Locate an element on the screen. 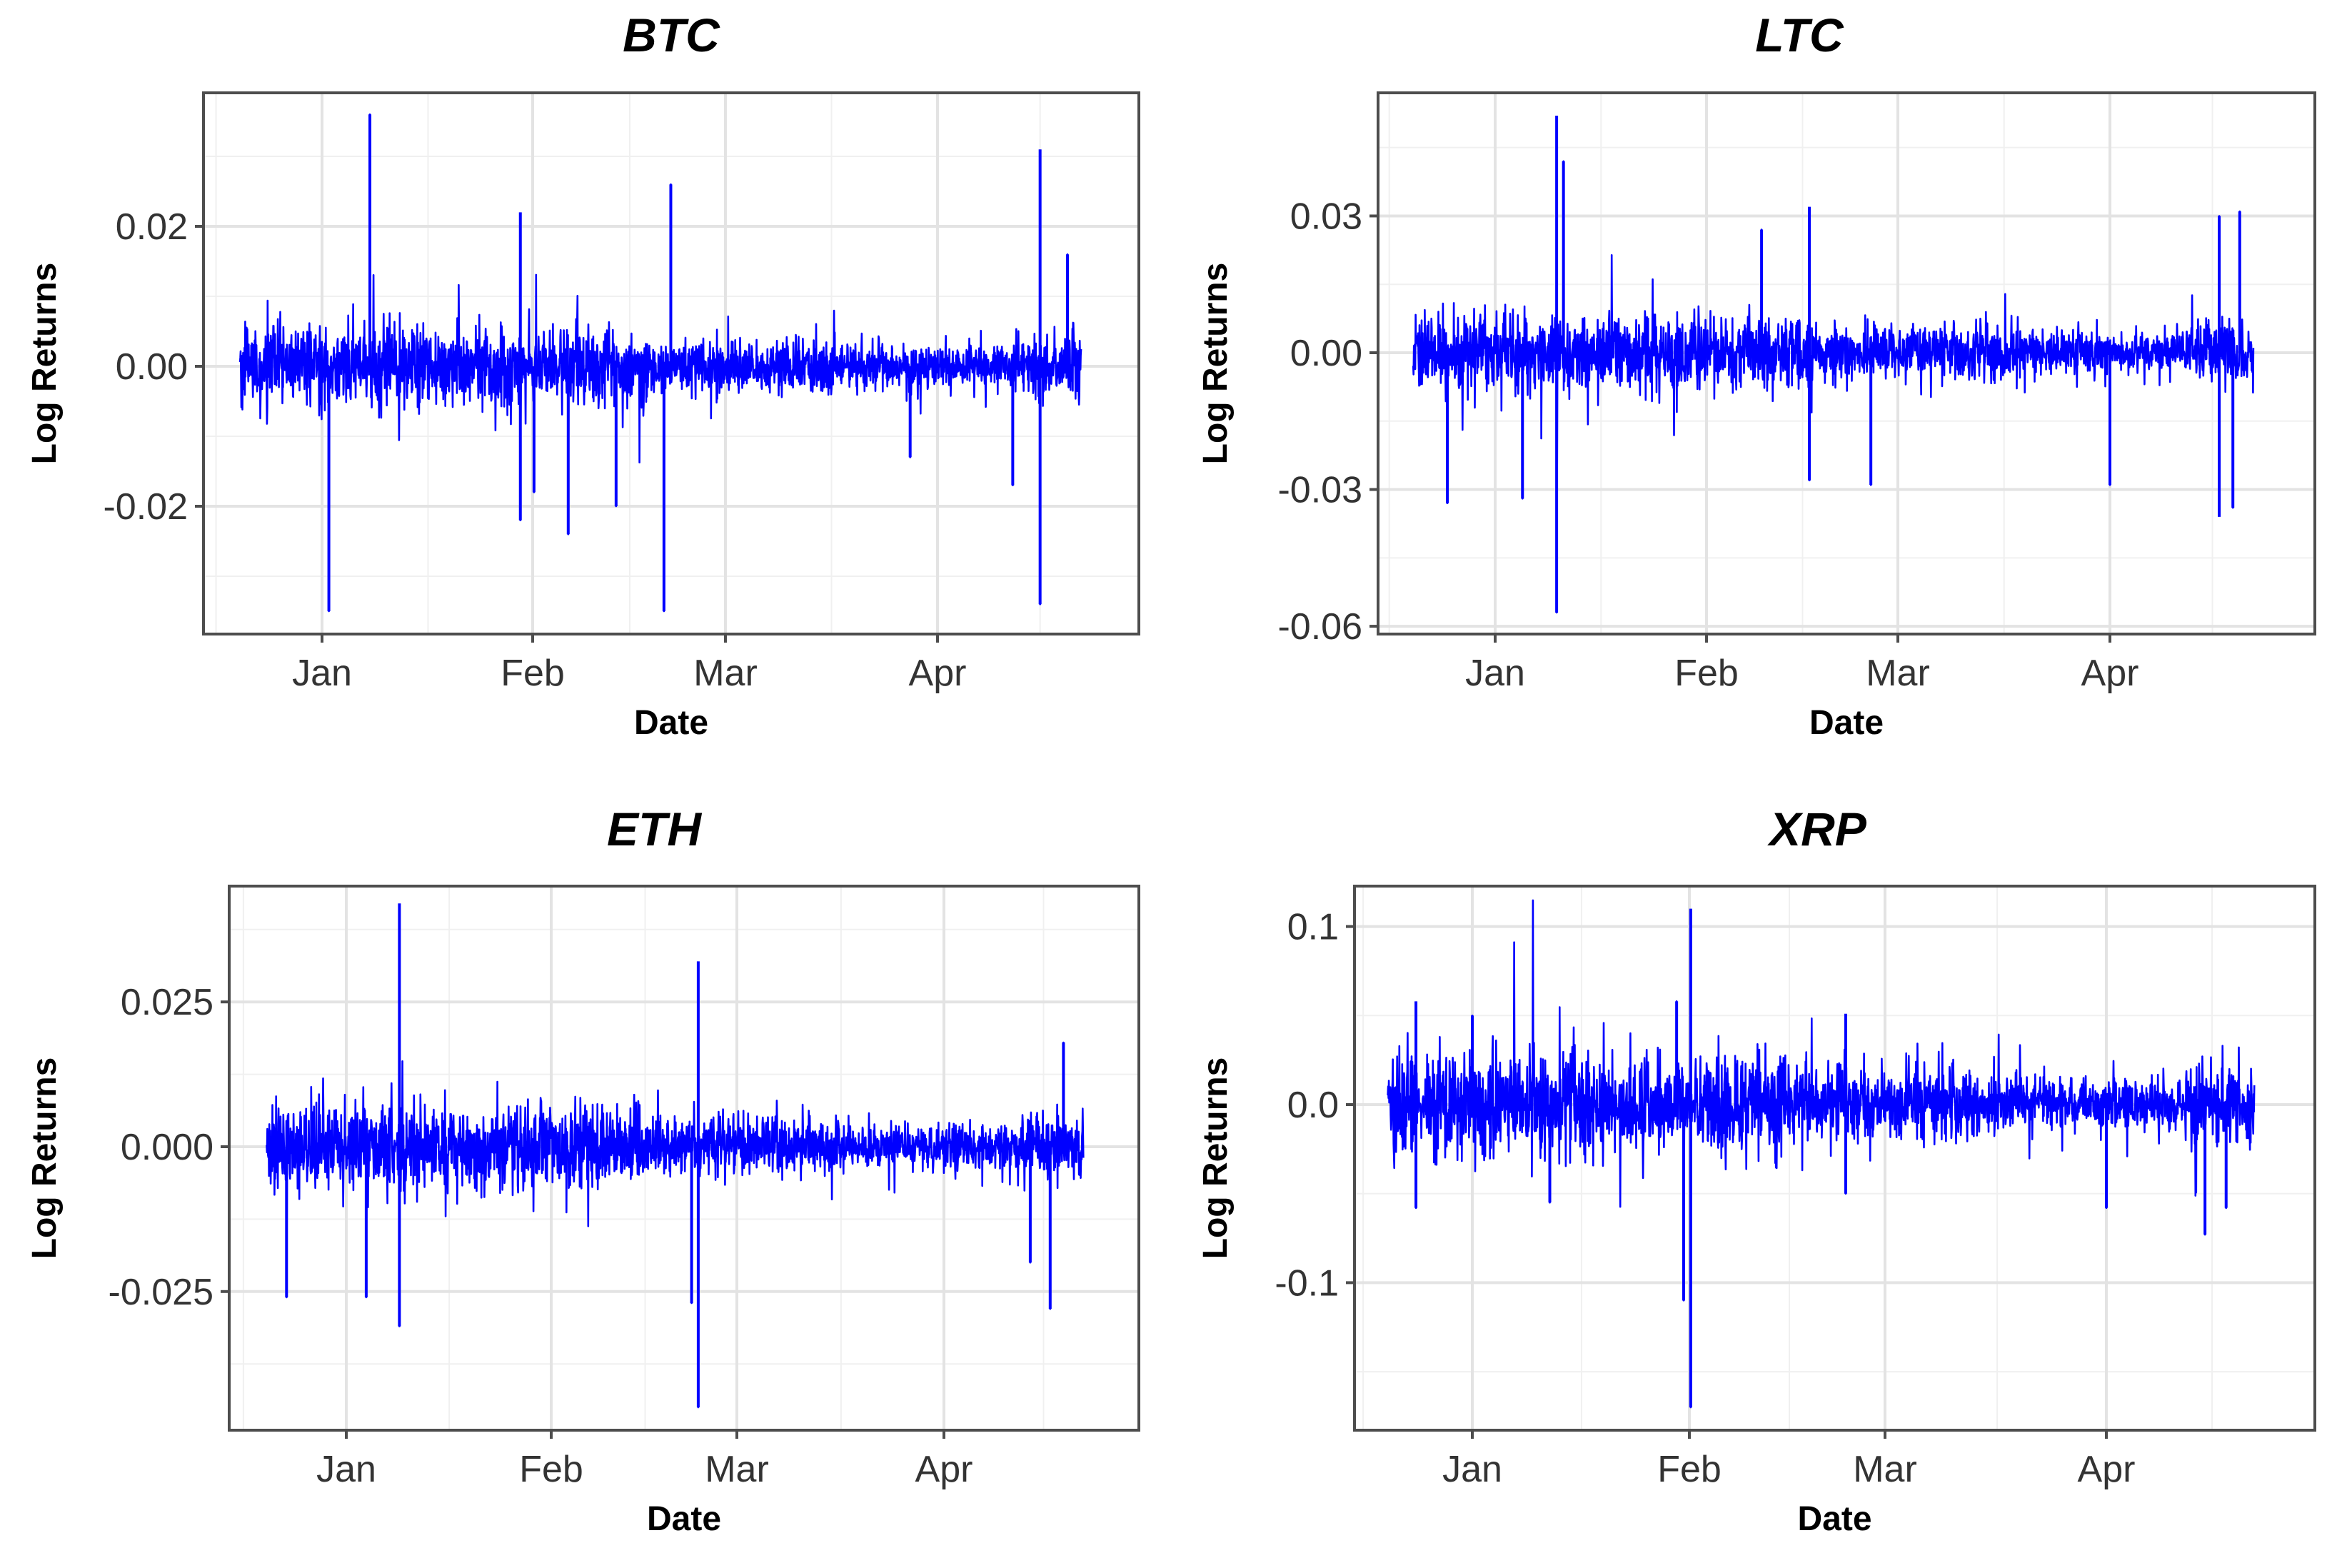 The height and width of the screenshot is (1568, 2327). y-tick-label: 0.02 is located at coordinates (152, 227).